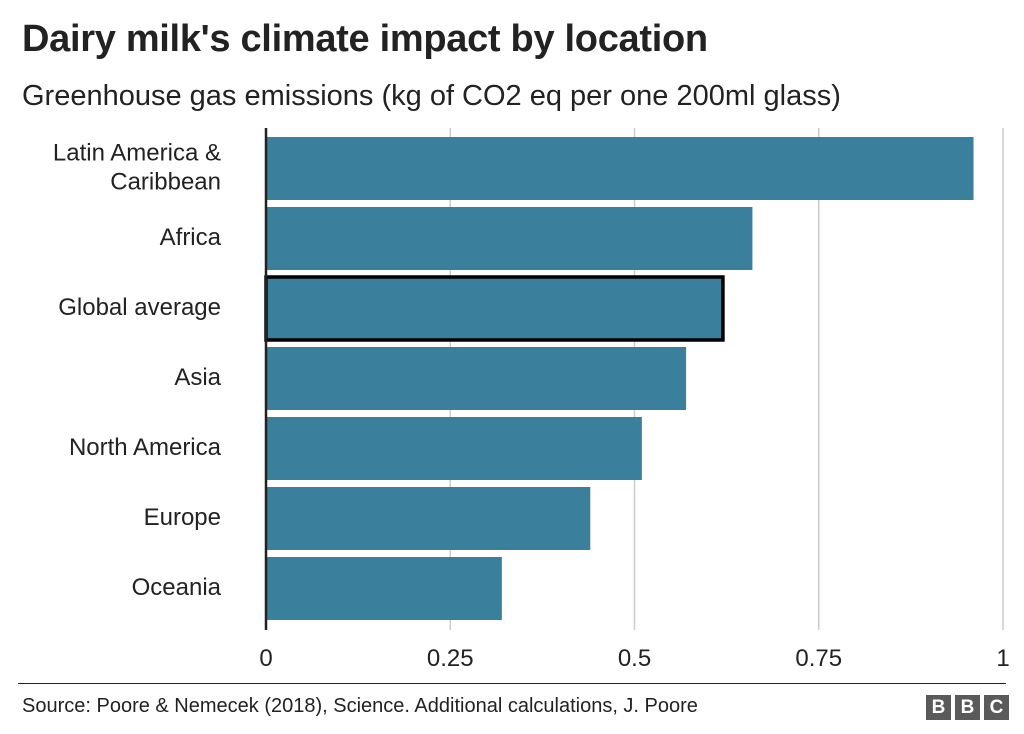 This screenshot has width=1024, height=734. What do you see at coordinates (137, 152) in the screenshot?
I see `category-label: Latin America &` at bounding box center [137, 152].